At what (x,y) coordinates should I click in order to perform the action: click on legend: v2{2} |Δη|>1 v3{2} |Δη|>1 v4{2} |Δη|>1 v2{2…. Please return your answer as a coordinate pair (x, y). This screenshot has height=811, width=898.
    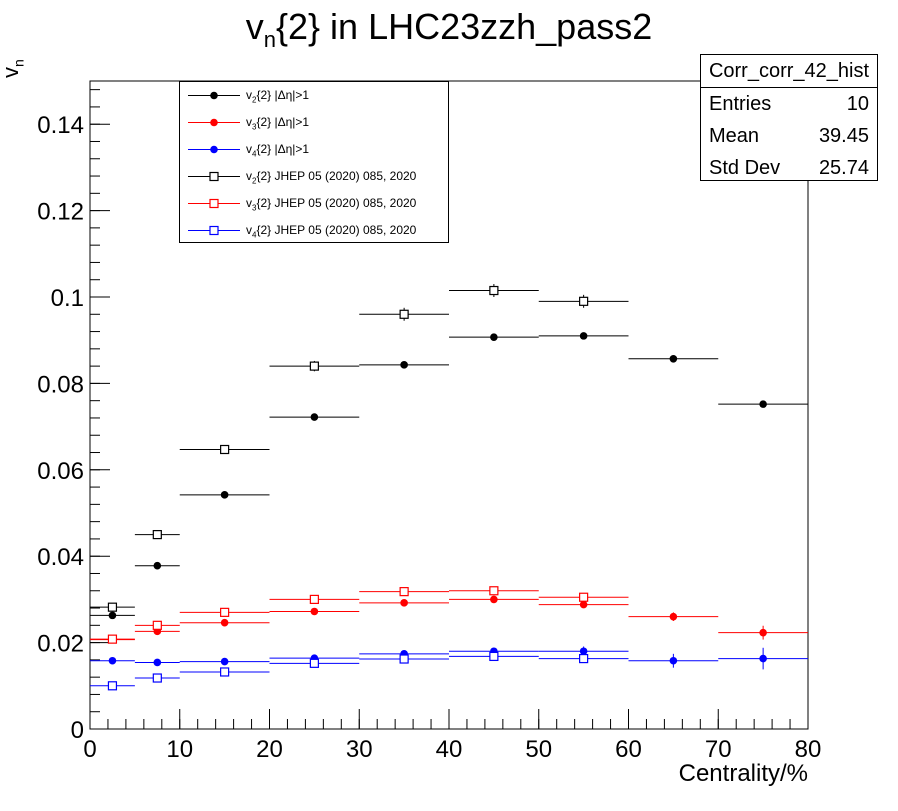
    Looking at the image, I should click on (314, 162).